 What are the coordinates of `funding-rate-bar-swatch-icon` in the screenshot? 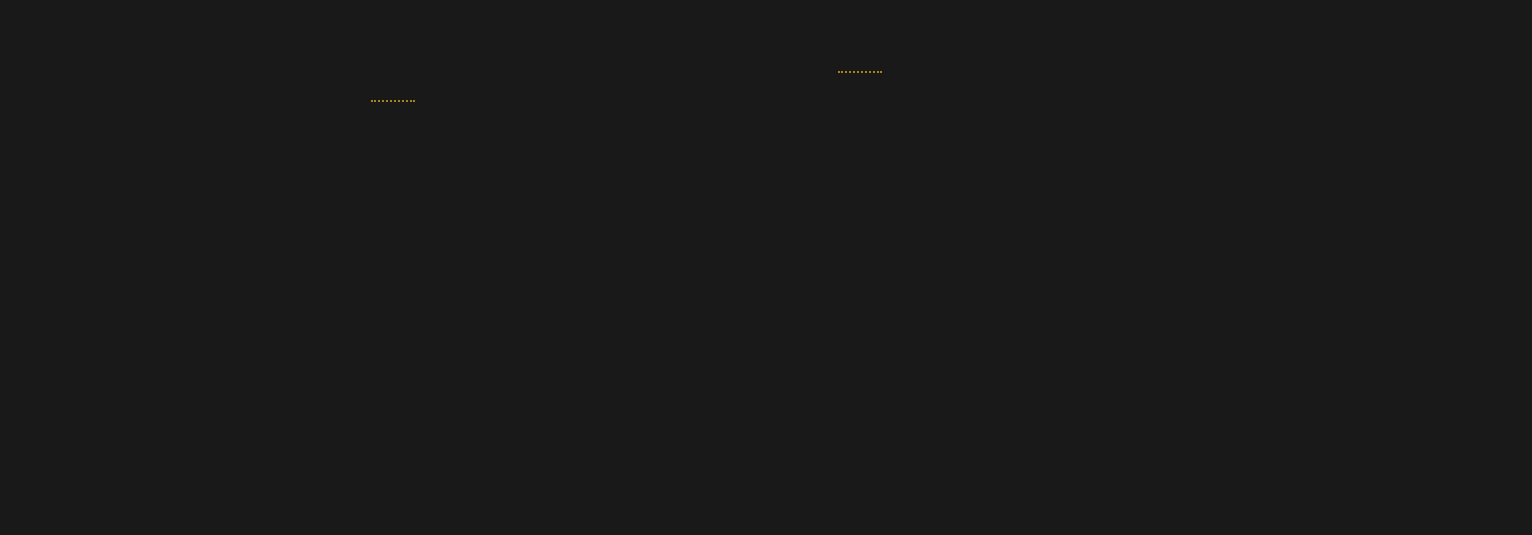 It's located at (1039, 72).